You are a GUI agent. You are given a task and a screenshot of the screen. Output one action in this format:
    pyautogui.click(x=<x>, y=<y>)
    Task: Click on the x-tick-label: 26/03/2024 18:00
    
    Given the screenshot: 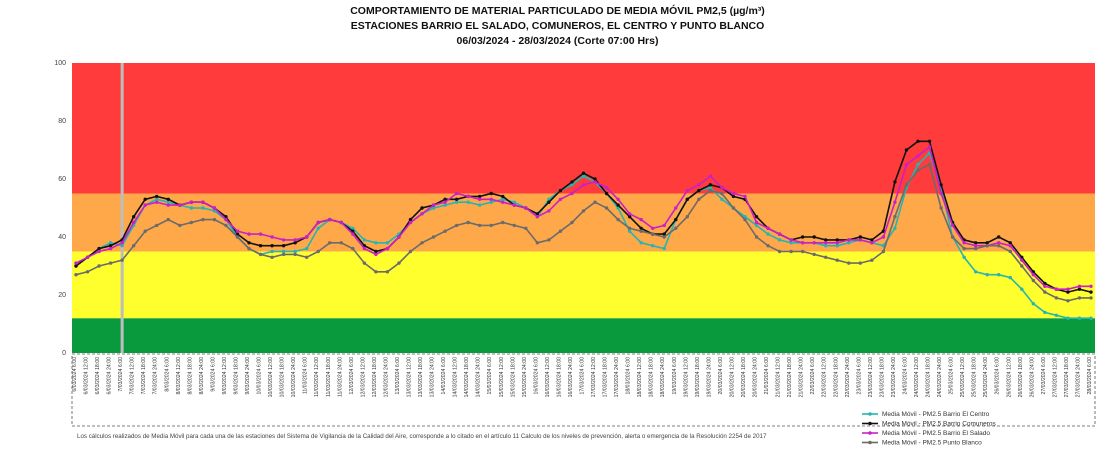 What is the action you would take?
    pyautogui.click(x=1021, y=377)
    